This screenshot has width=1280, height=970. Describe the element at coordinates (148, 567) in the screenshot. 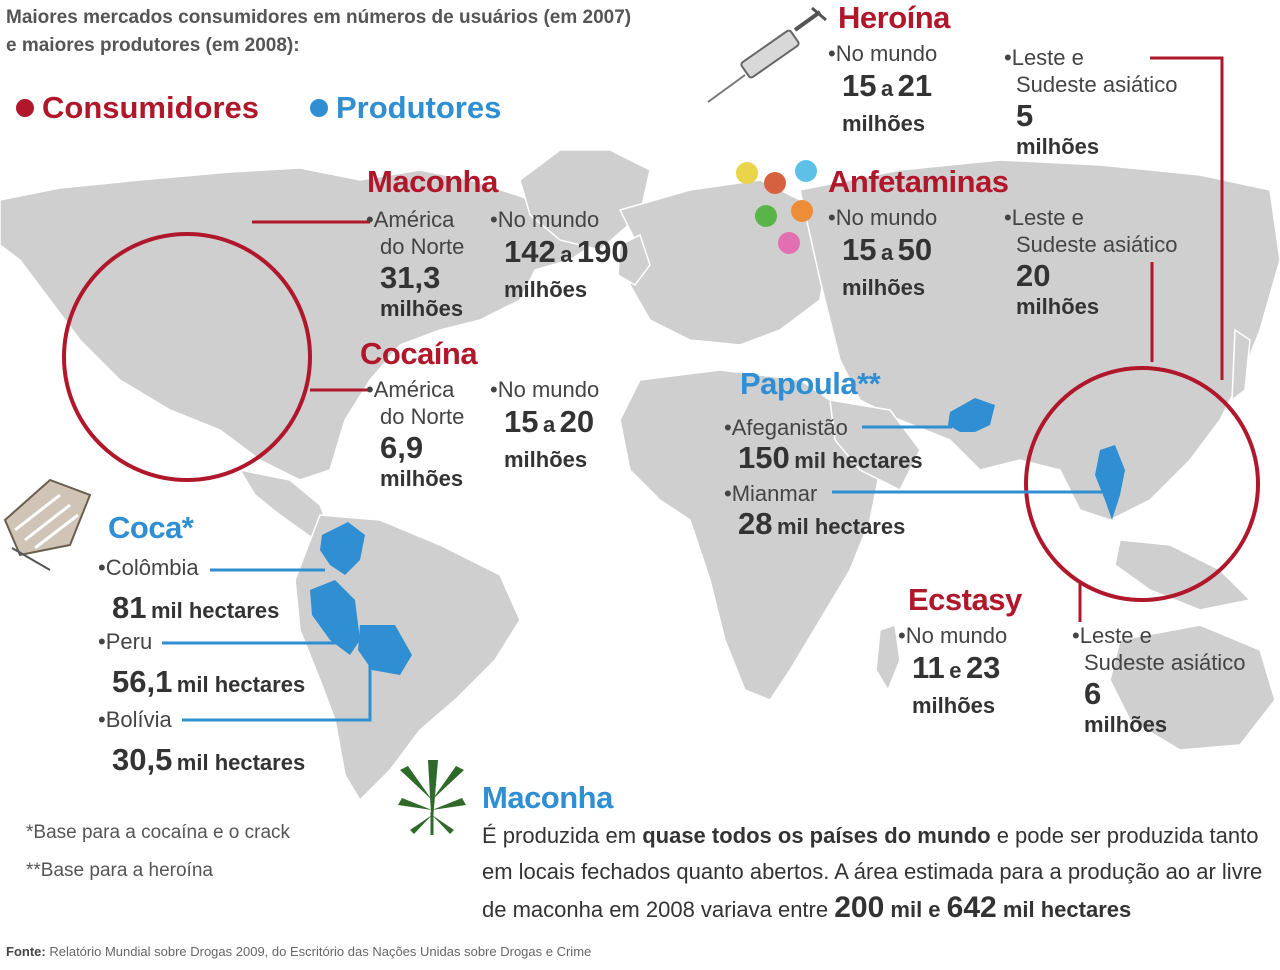

I see `coca-colombia-label: •Colômbia` at that location.